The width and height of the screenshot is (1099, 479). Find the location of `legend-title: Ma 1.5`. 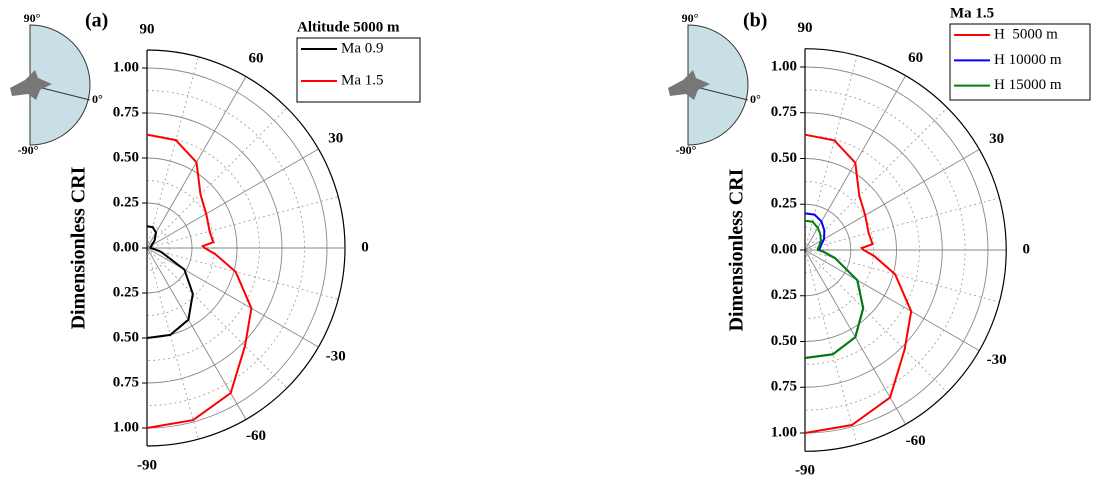

legend-title: Ma 1.5 is located at coordinates (972, 13).